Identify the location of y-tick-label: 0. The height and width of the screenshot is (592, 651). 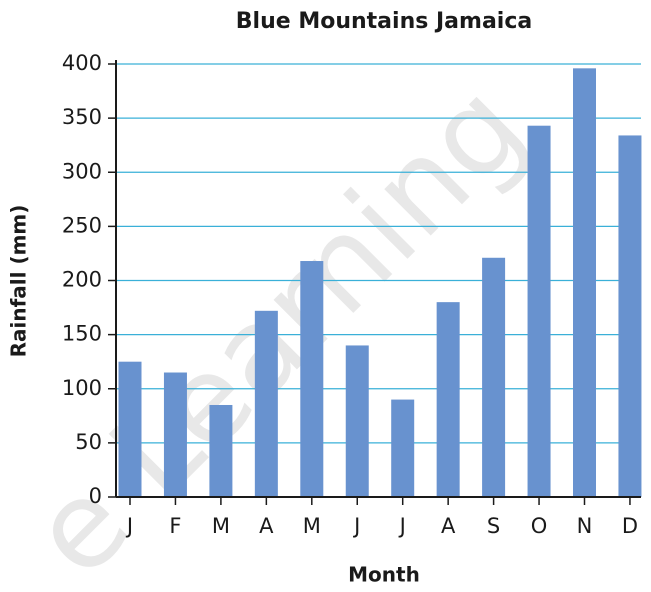
(95, 496).